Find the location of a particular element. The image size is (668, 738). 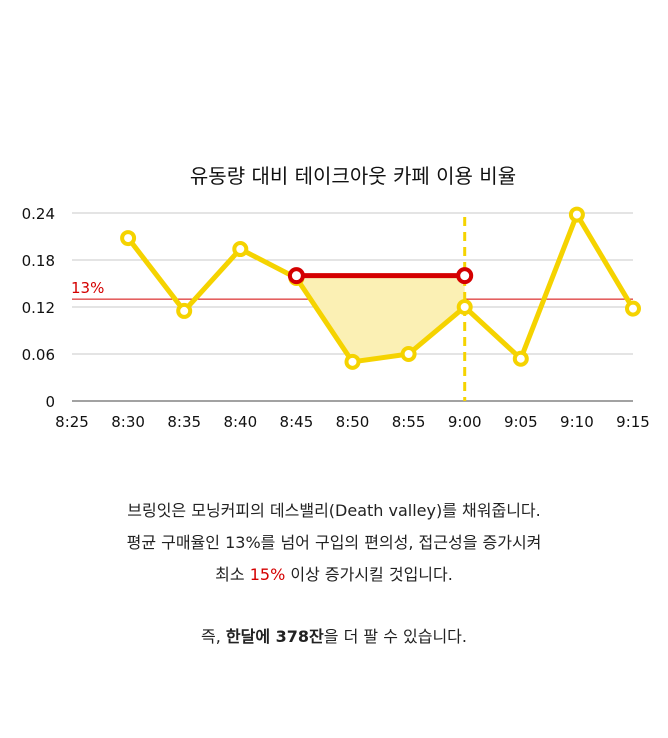

y-tick-label: 0.18 is located at coordinates (38, 261).